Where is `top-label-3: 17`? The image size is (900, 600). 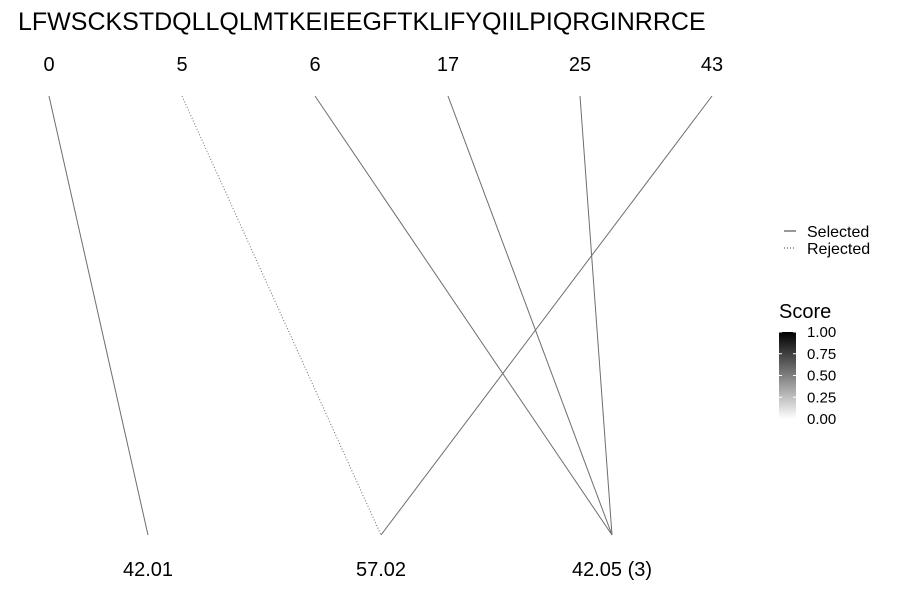 top-label-3: 17 is located at coordinates (448, 65).